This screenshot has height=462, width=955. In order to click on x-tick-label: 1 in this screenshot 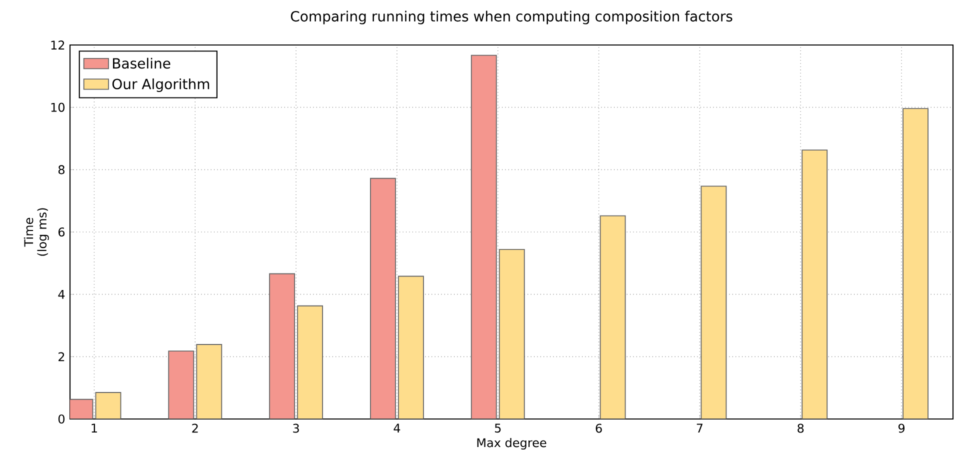, I will do `click(94, 428)`.